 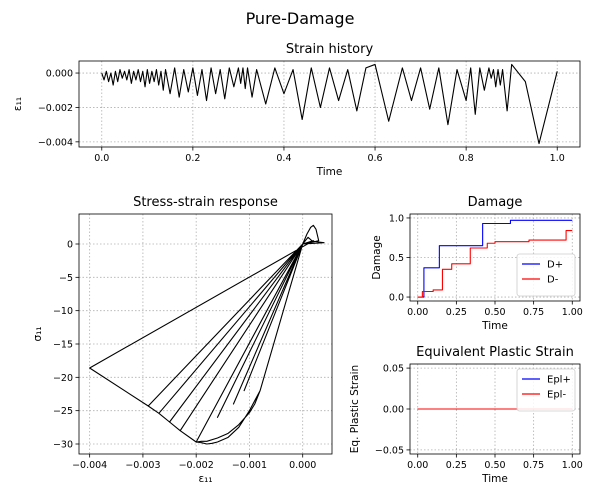 What do you see at coordinates (205, 479) in the screenshot?
I see `stress-x-axis-label: ε₁₁` at bounding box center [205, 479].